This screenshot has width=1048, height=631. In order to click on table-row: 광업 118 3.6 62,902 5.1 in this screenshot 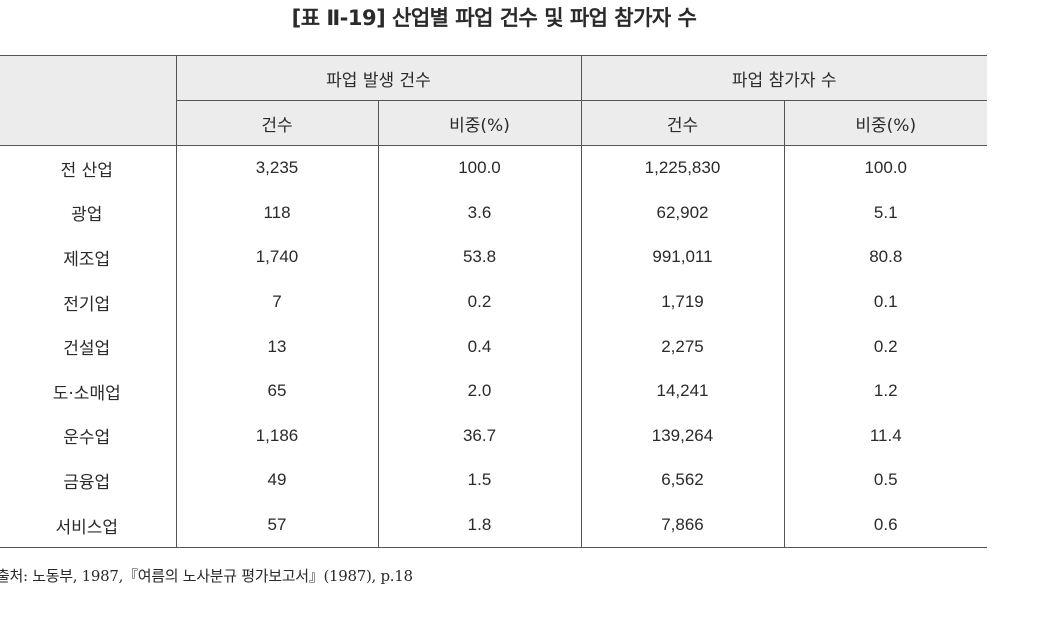, I will do `click(493, 213)`.